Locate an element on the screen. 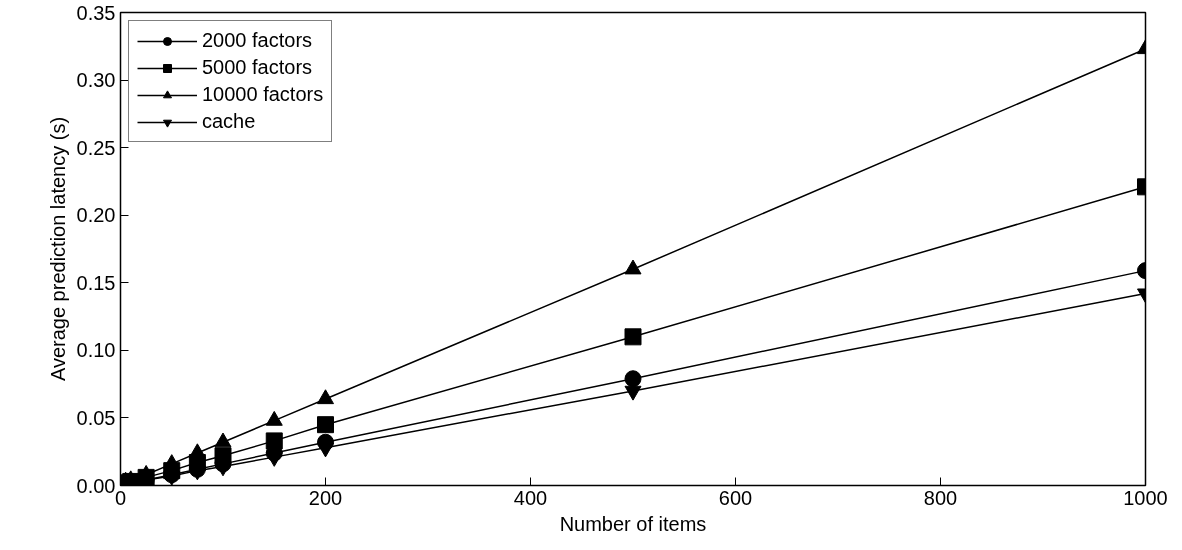 Image resolution: width=1182 pixels, height=550 pixels. y-tick-label: 0.25 is located at coordinates (96, 147).